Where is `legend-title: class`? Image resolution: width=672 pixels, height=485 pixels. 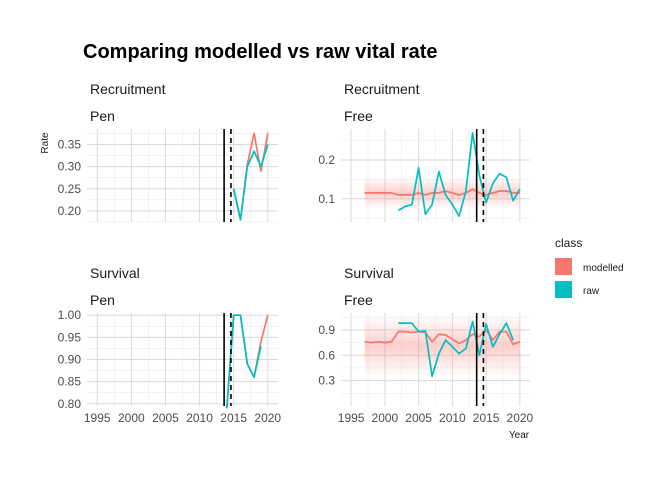 legend-title: class is located at coordinates (568, 243).